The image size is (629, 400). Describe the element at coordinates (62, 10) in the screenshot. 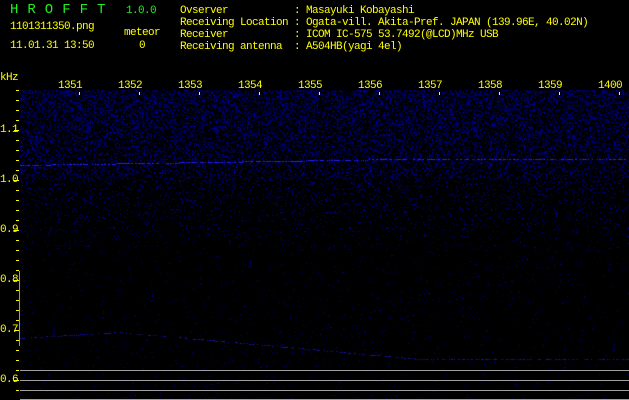

I see `app-title: HROFFT` at that location.